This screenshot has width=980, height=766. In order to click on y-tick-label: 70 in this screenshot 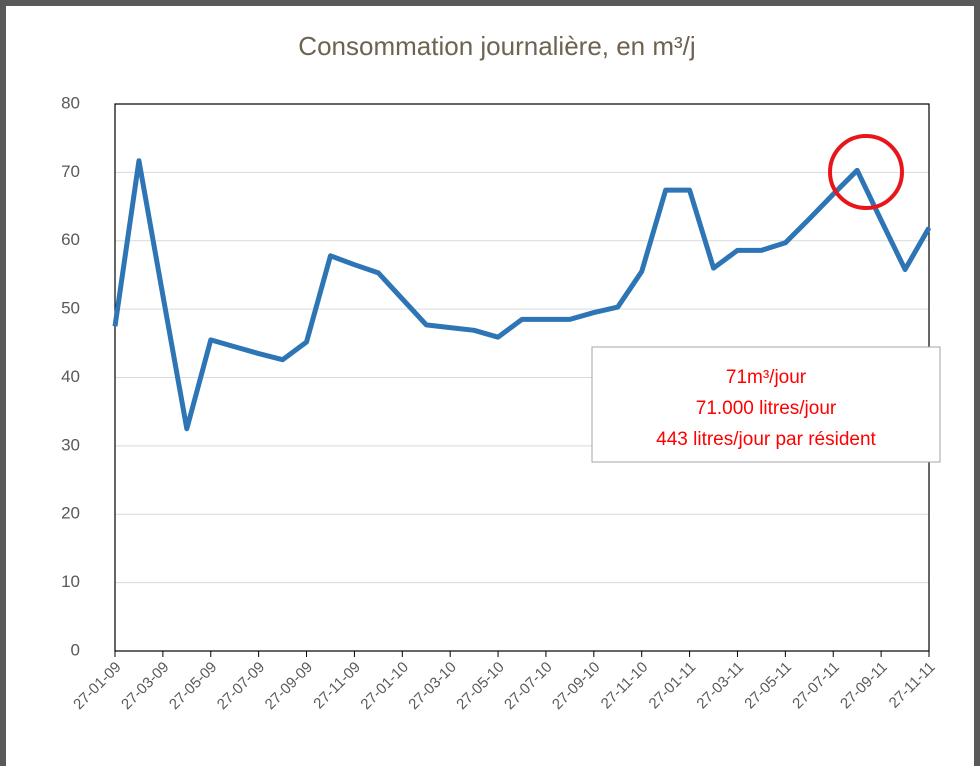, I will do `click(70, 171)`.